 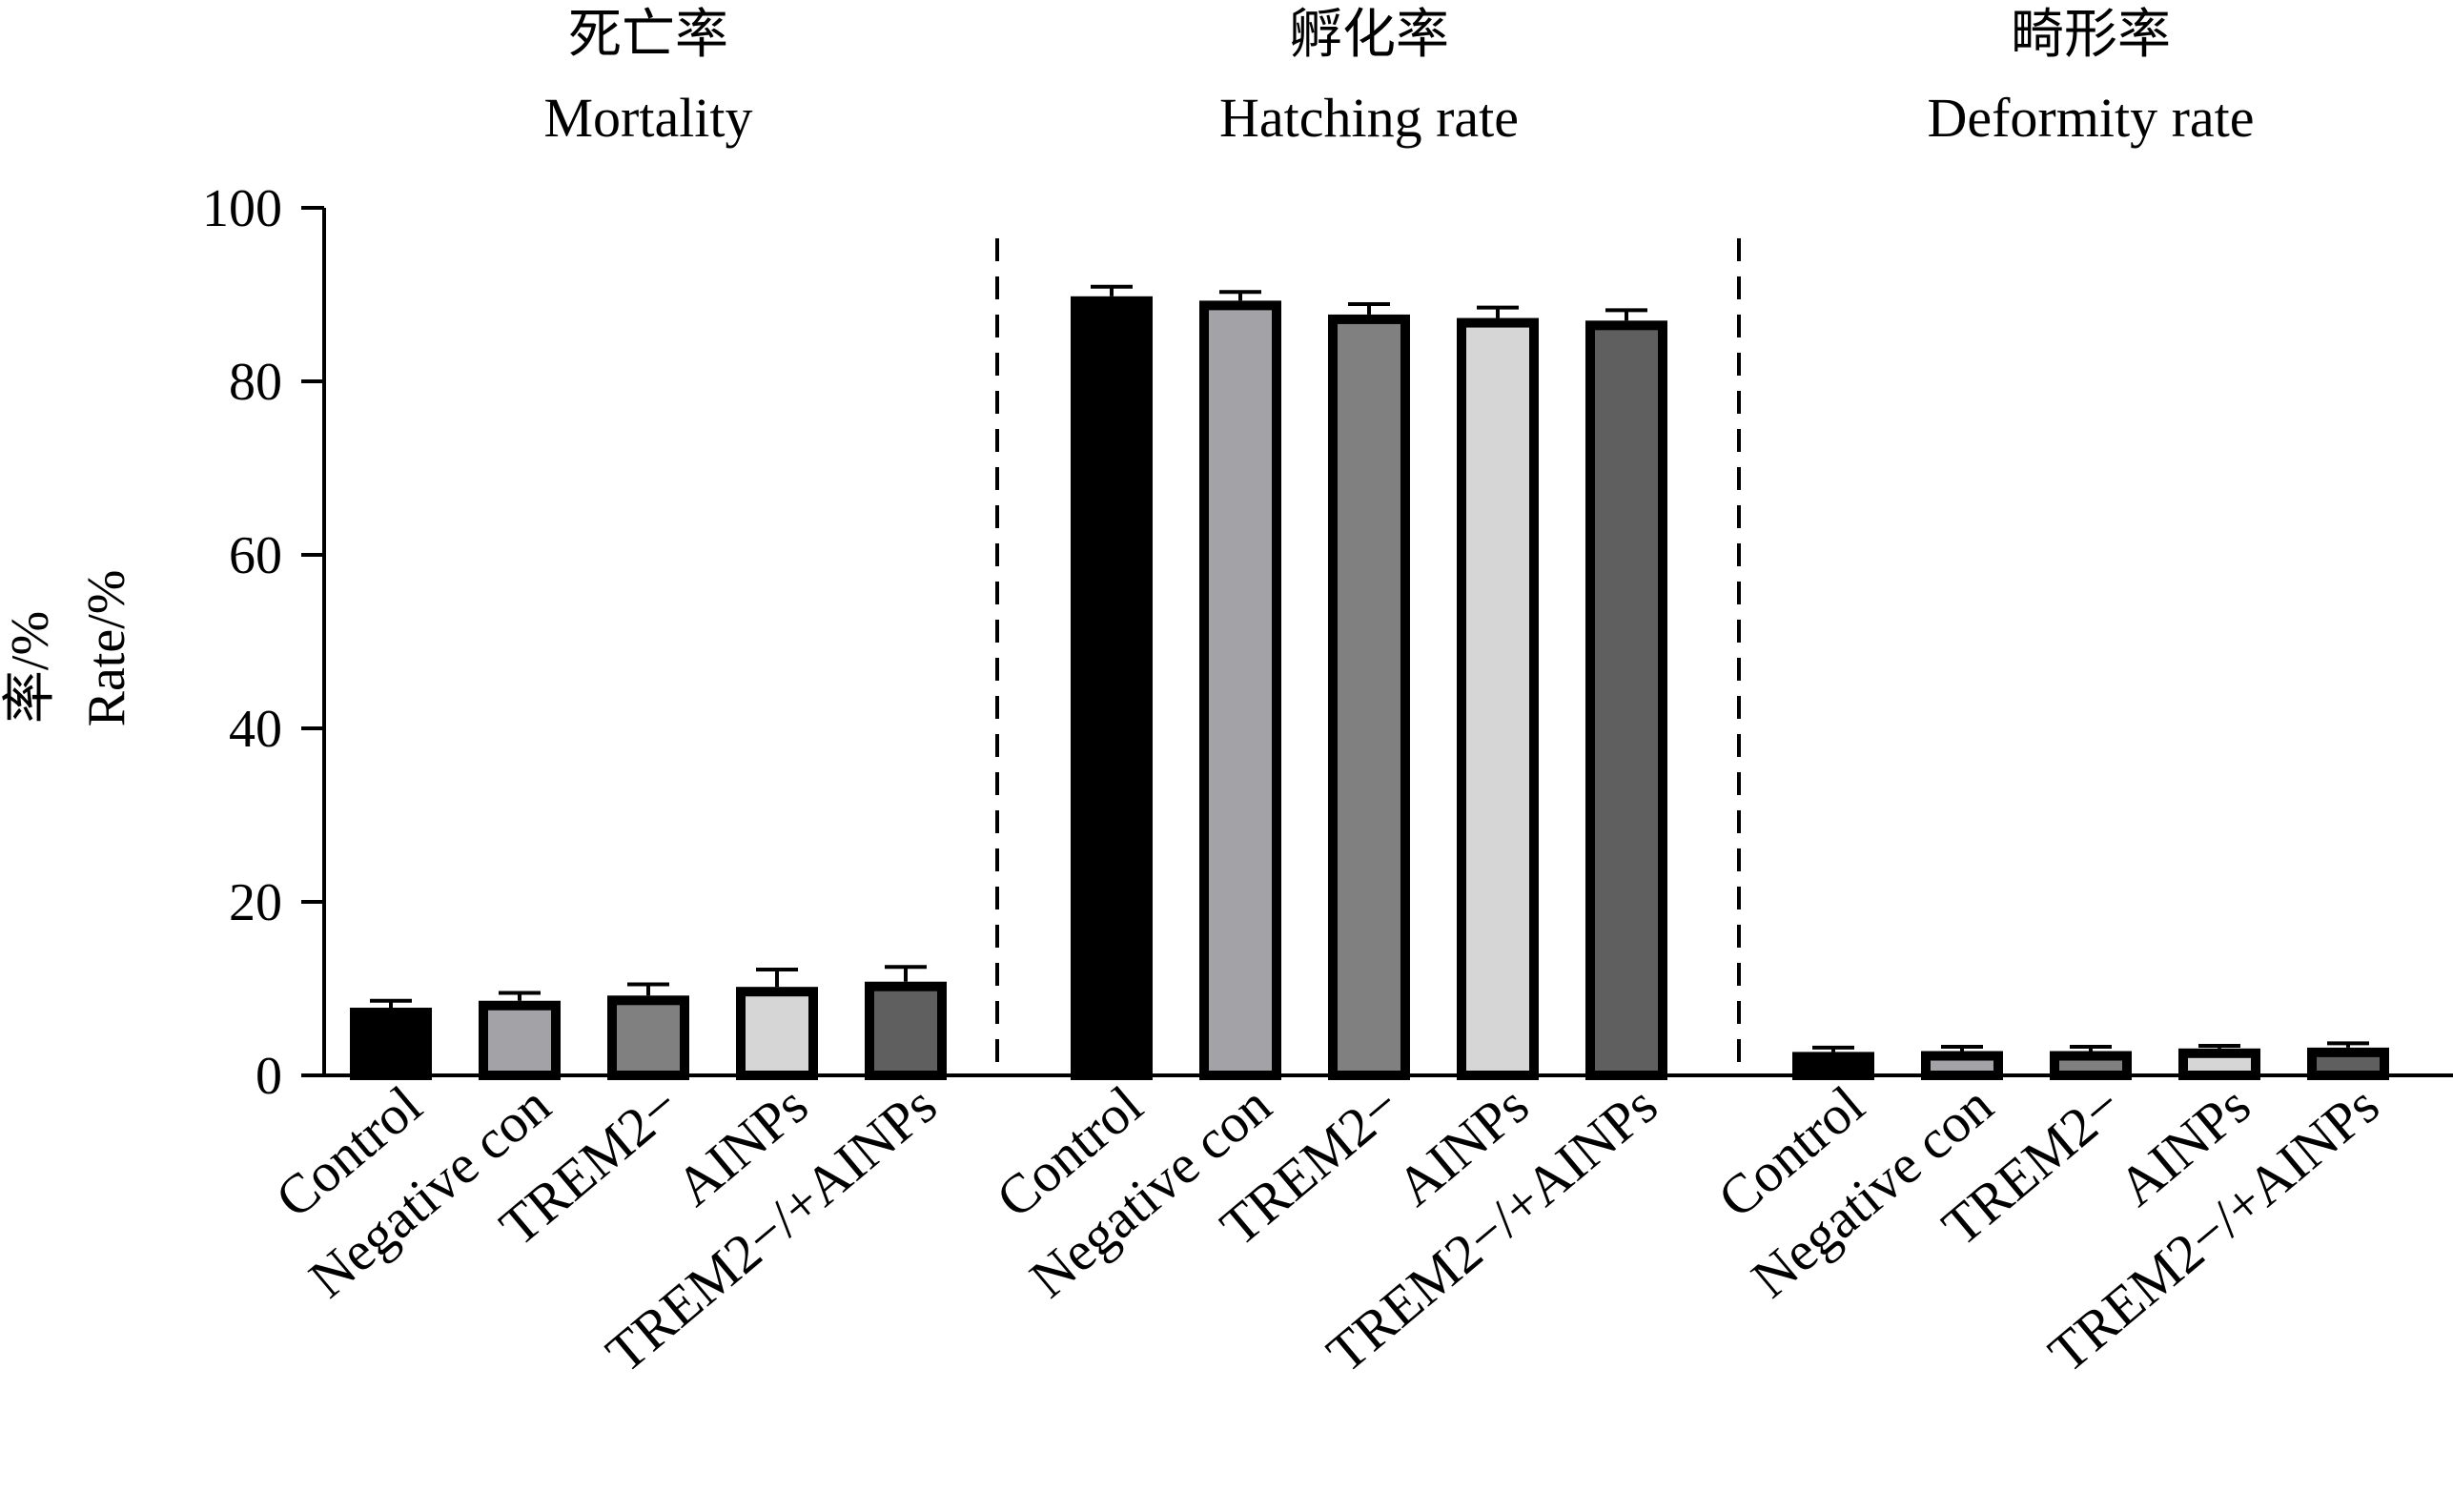 What do you see at coordinates (269, 1076) in the screenshot?
I see `y-tick-label: 0` at bounding box center [269, 1076].